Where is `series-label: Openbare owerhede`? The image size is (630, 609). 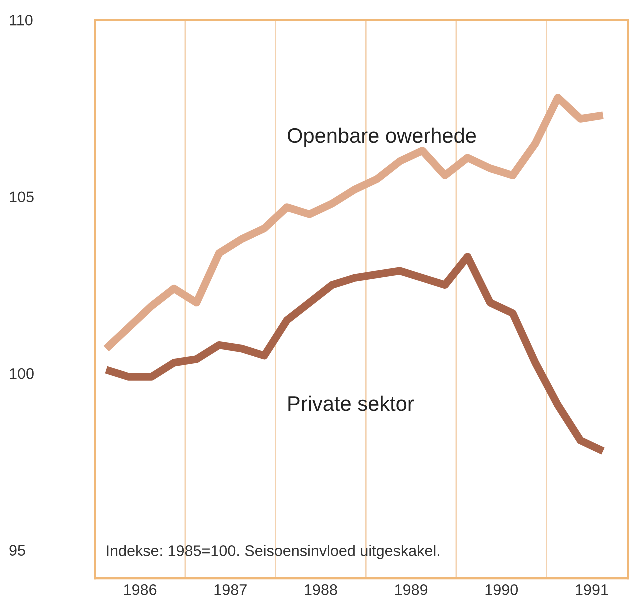 series-label: Openbare owerhede is located at coordinates (382, 138).